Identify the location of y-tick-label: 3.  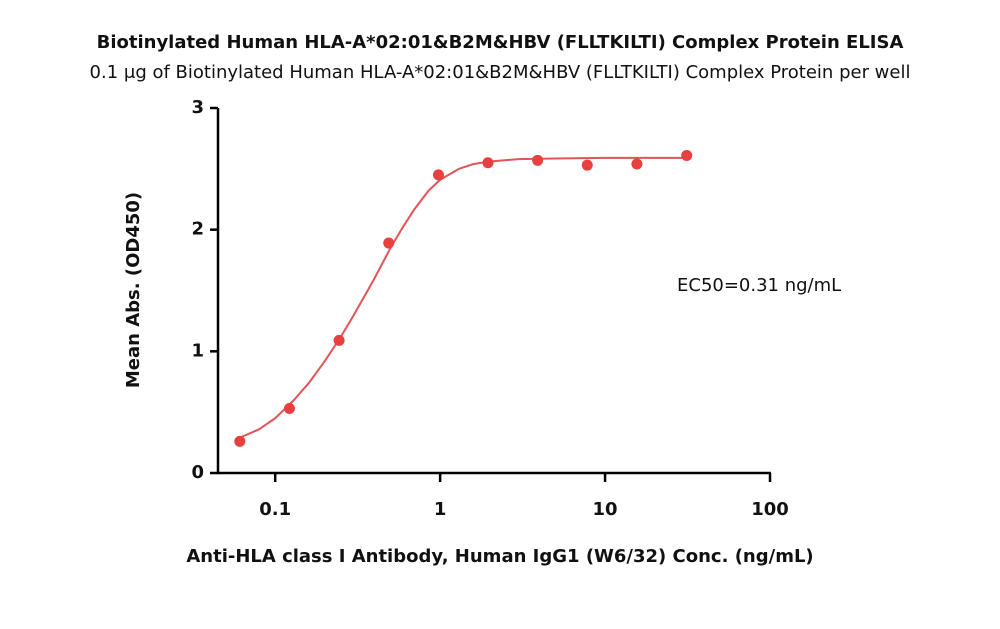
(197, 107).